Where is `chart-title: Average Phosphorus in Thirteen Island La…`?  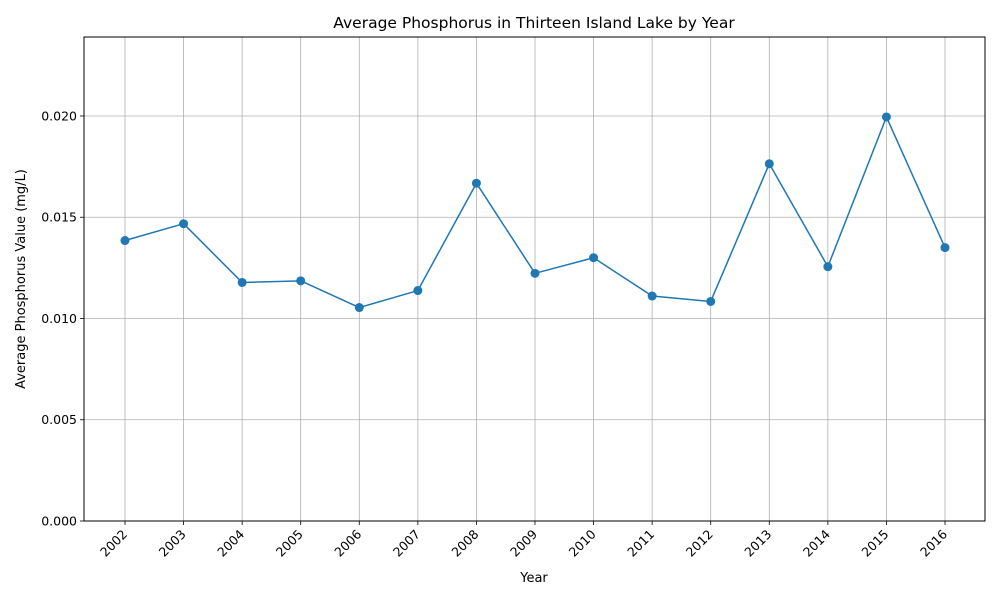 chart-title: Average Phosphorus in Thirteen Island La… is located at coordinates (534, 23).